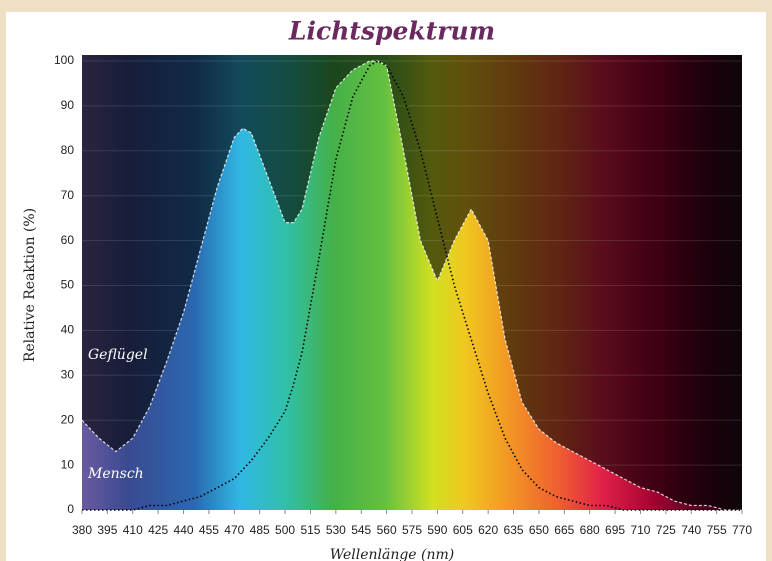 The image size is (772, 561). I want to click on x-tick-label: 575, so click(412, 530).